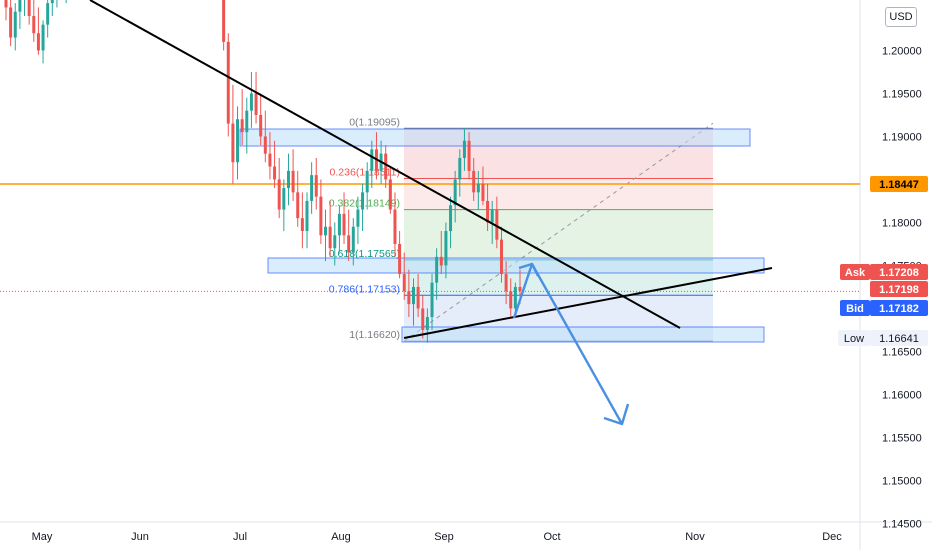  I want to click on fib-level-label: 1(1.16620), so click(374, 335).